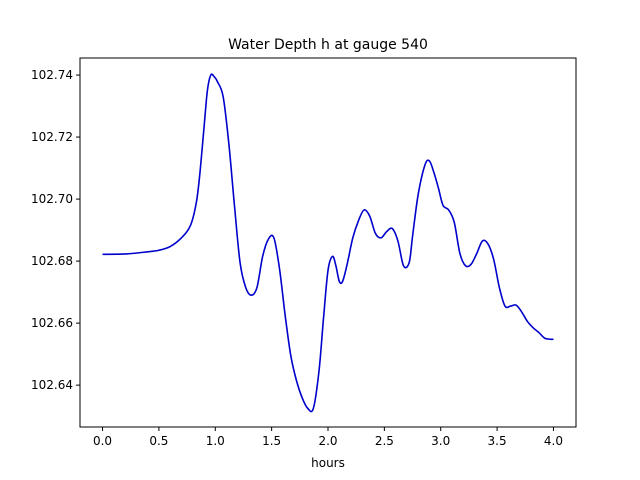 This screenshot has height=480, width=640. I want to click on x-tick-label: 2.5, so click(384, 441).